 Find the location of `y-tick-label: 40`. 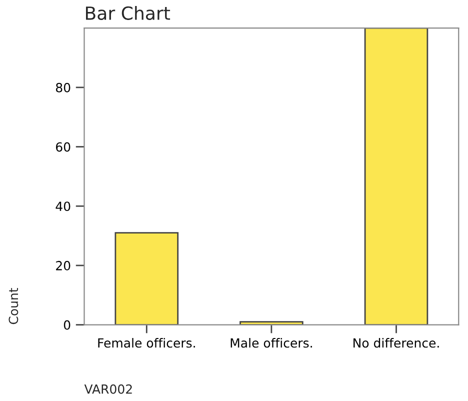

y-tick-label: 40 is located at coordinates (63, 207).